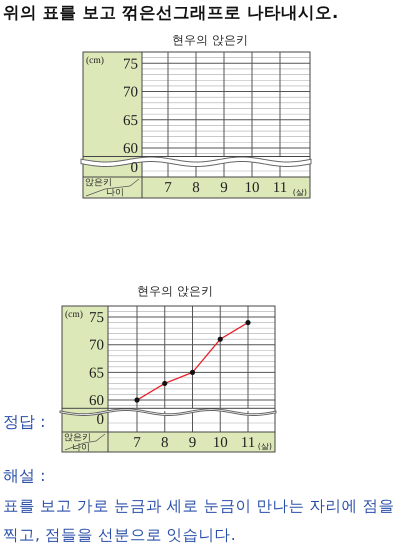 This screenshot has width=400, height=547. I want to click on text: 표를 보고 가로 눈금과 세로 눈금이 만나는 자리에 점을 찍고, 점들을 선분으로 잇습니다., so click(199, 521).